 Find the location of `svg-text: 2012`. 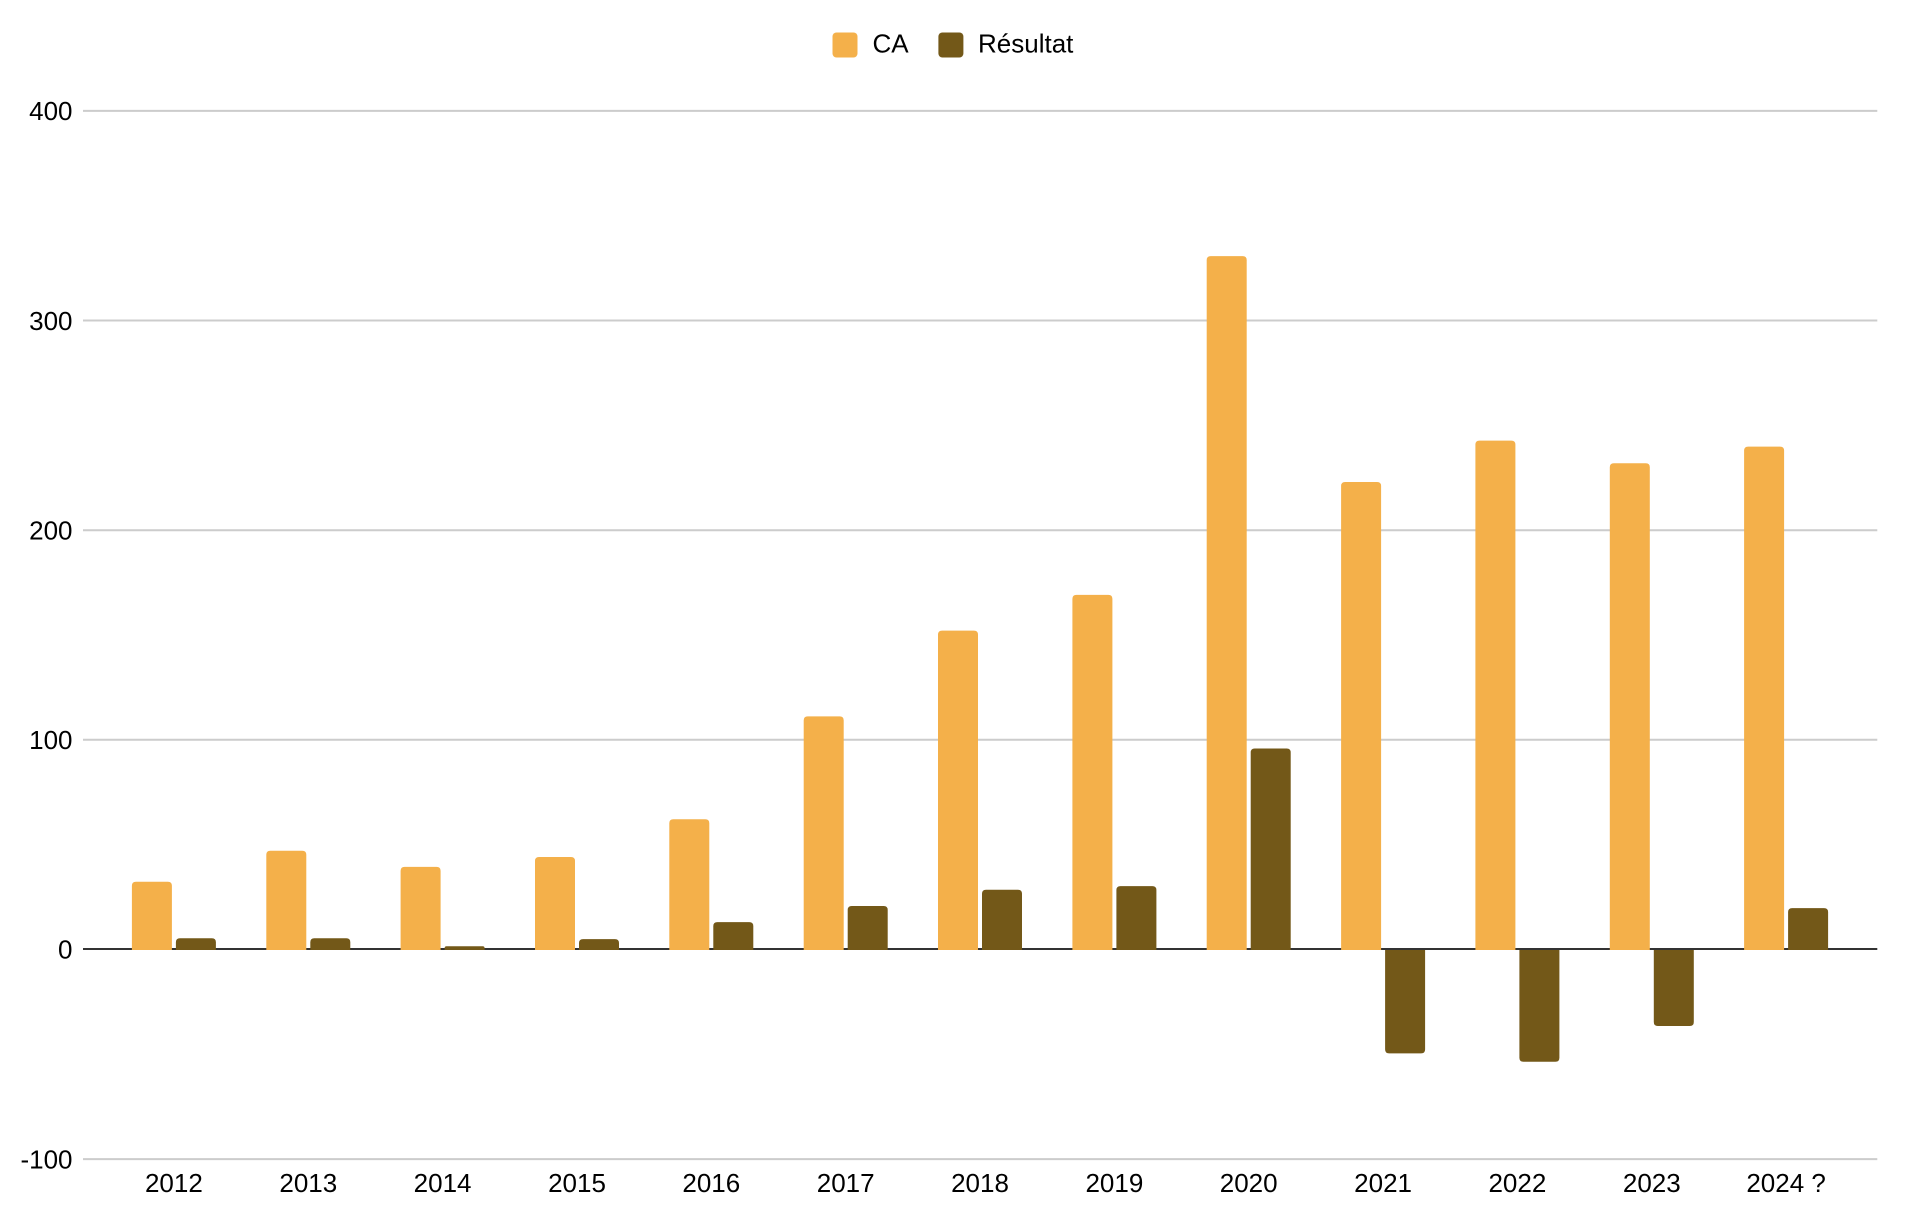

svg-text: 2012 is located at coordinates (174, 1183).